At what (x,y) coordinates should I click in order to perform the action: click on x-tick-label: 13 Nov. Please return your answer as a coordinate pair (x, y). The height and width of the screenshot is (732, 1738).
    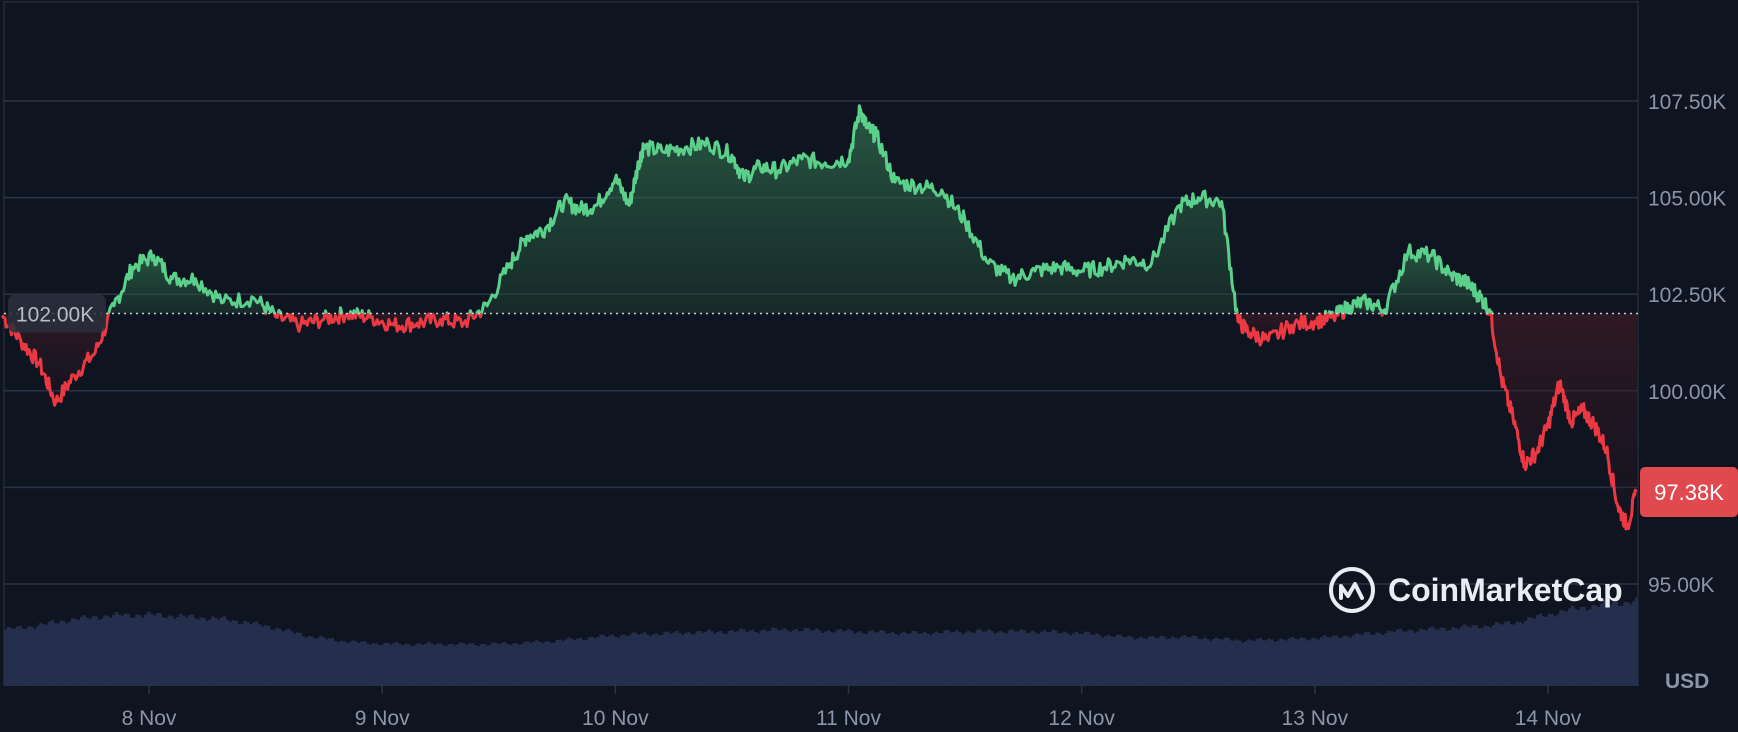
    Looking at the image, I should click on (1315, 718).